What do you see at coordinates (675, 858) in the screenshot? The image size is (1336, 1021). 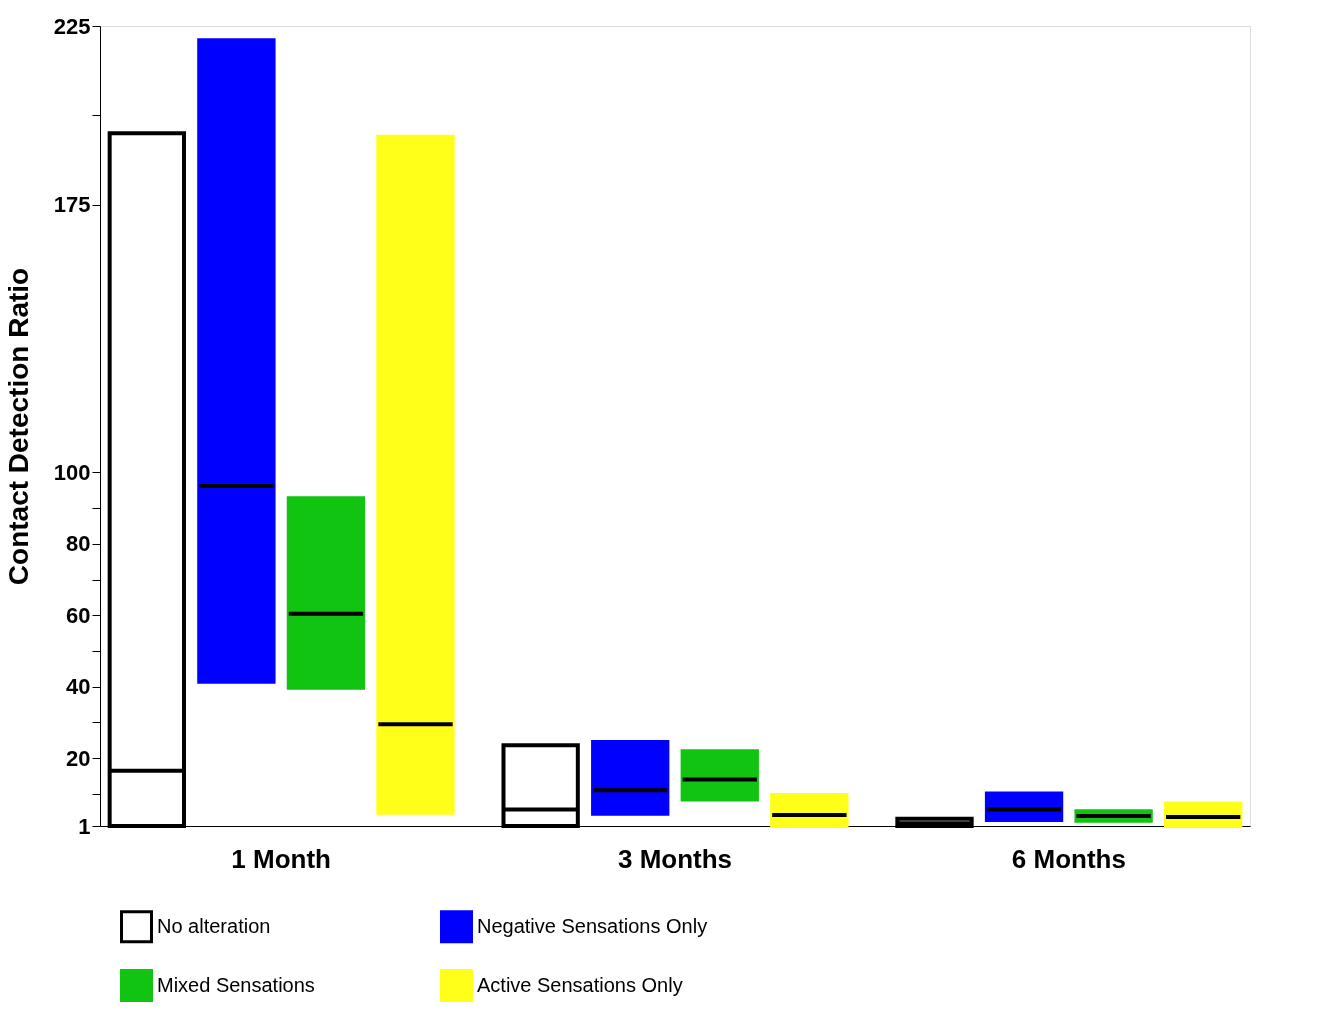 I see `x-tick-label: 3 Months` at bounding box center [675, 858].